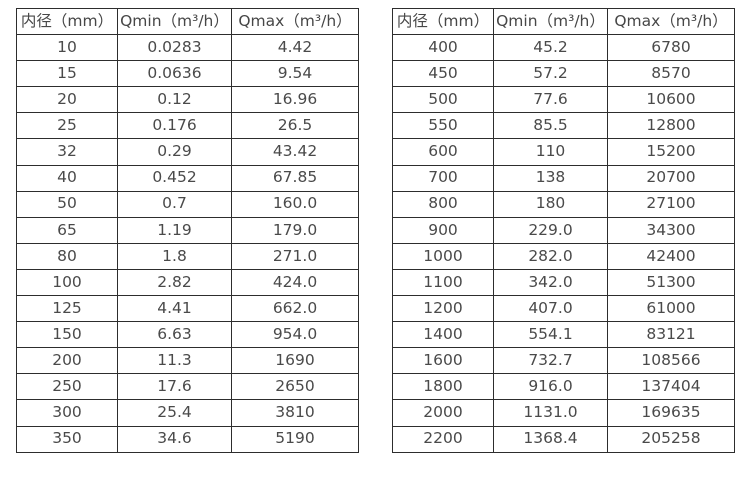  What do you see at coordinates (174, 282) in the screenshot?
I see `table-cell: 2.82` at bounding box center [174, 282].